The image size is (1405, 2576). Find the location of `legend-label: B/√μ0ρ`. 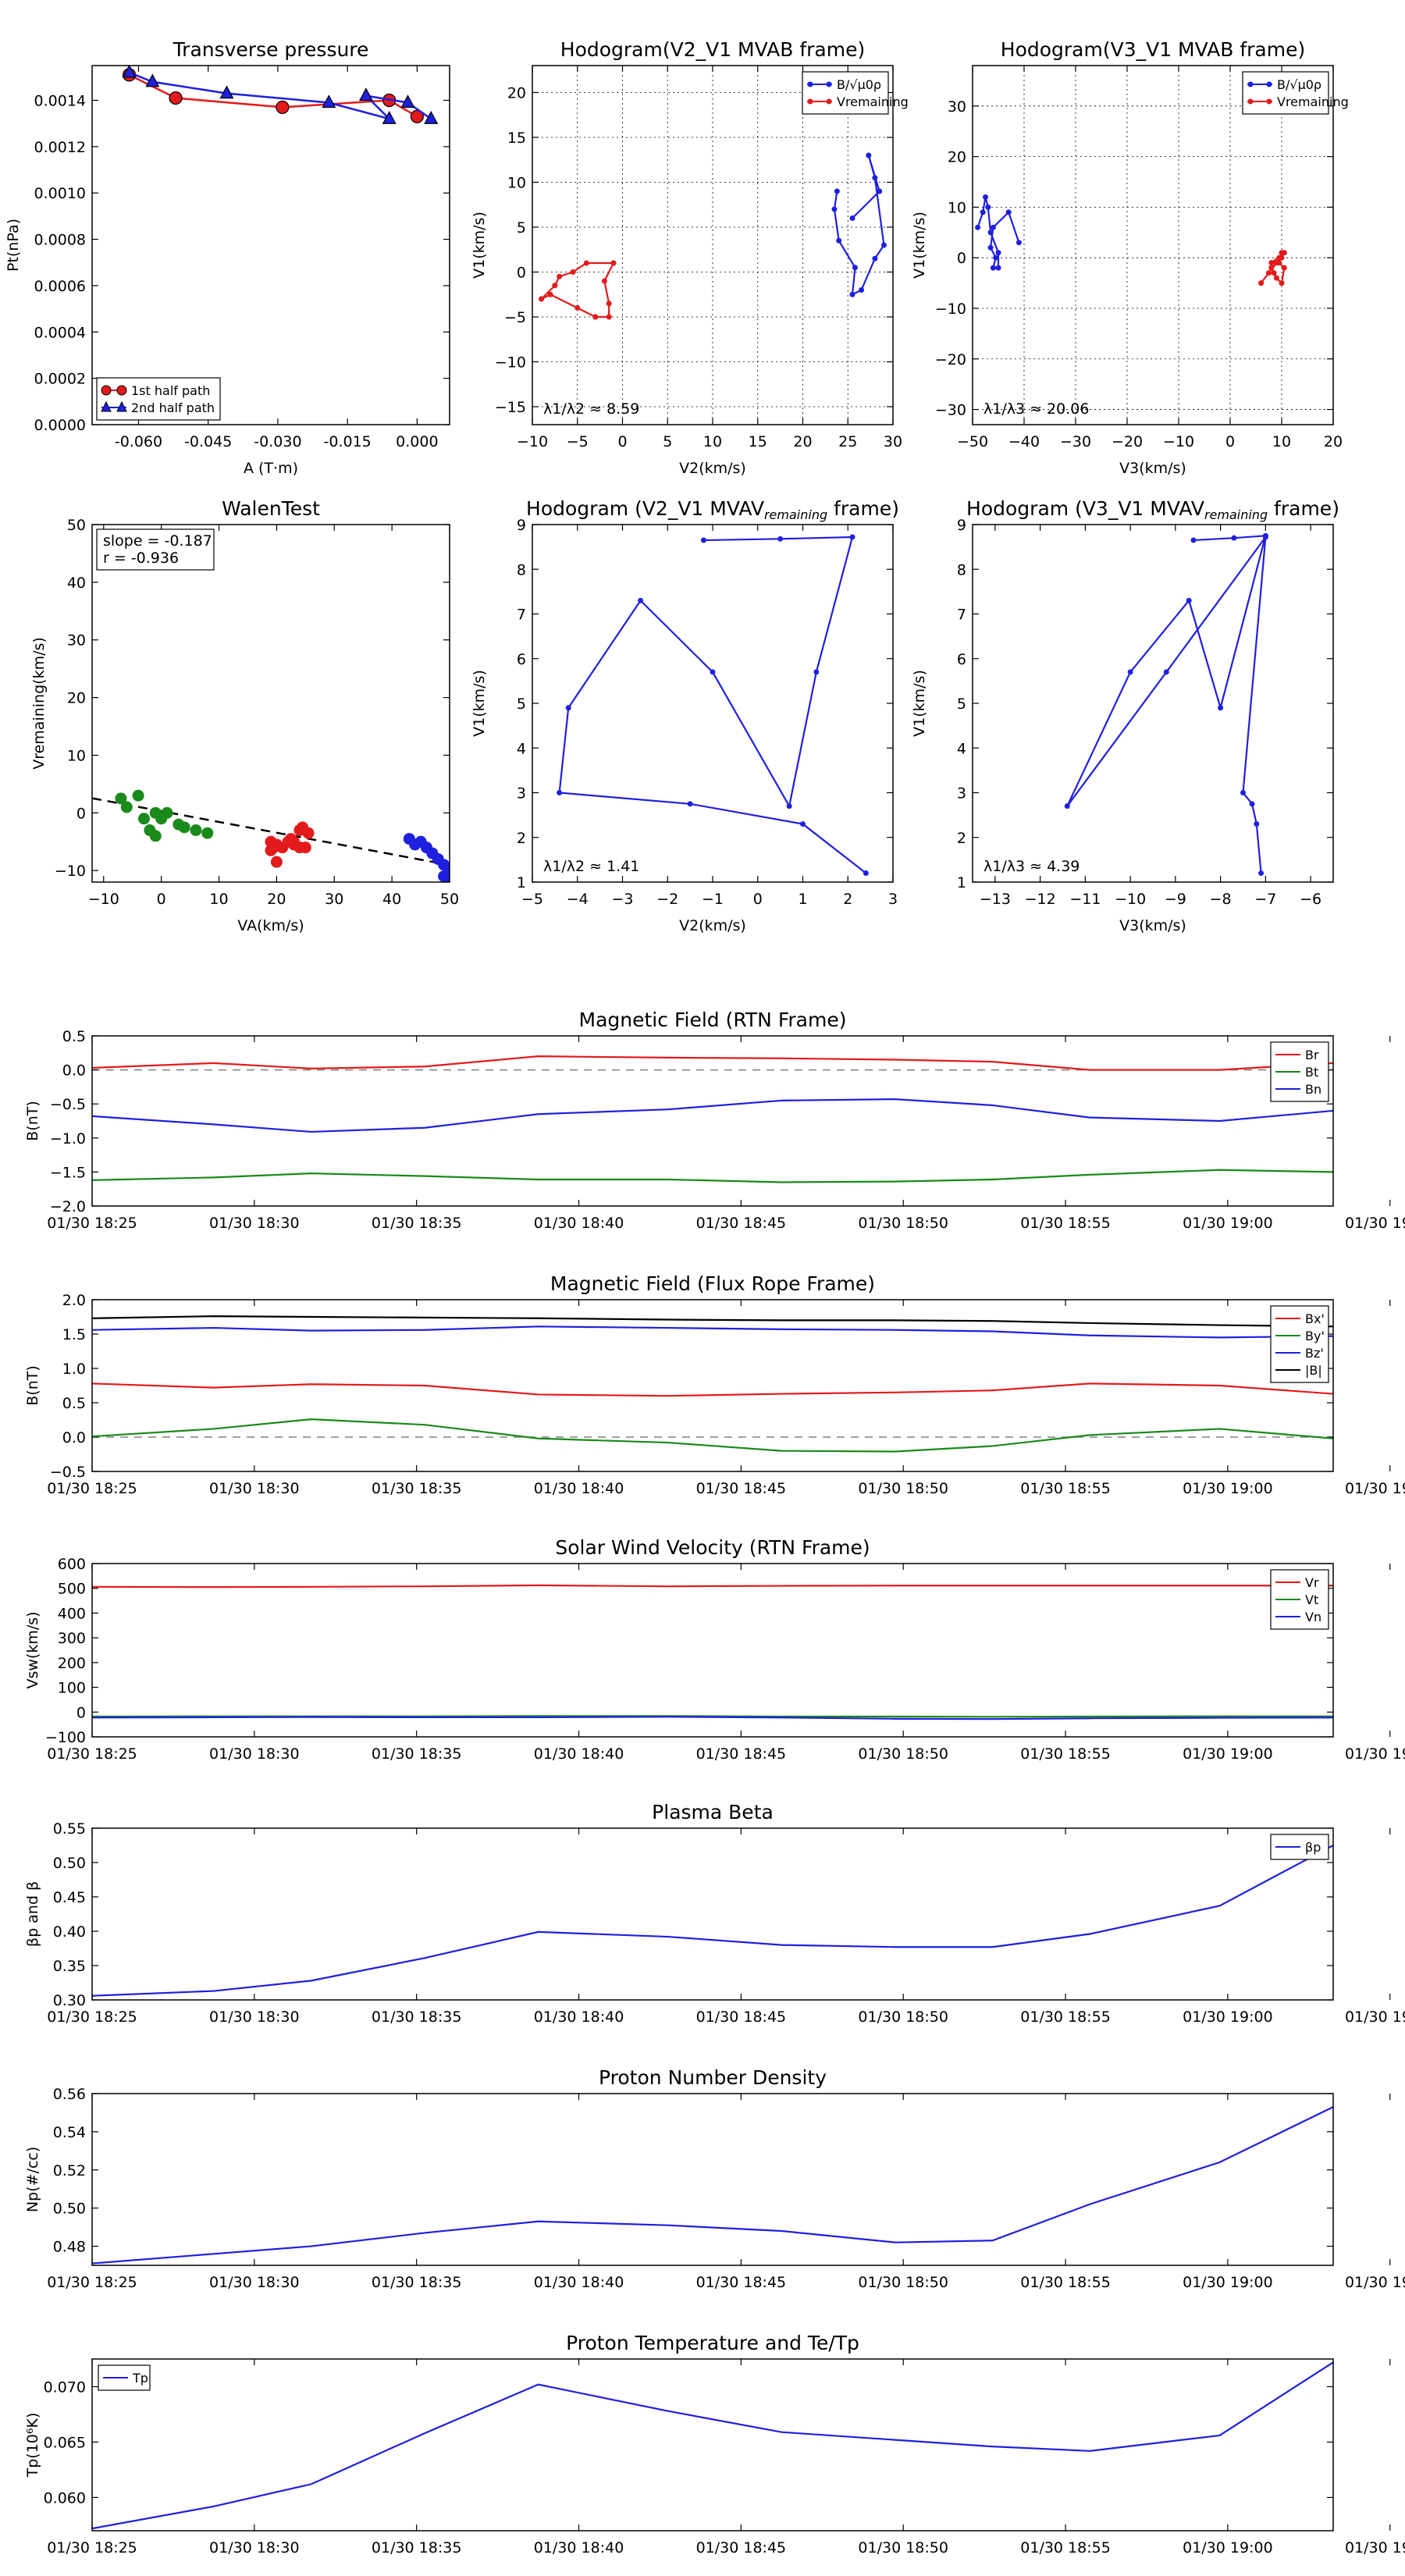

legend-label: B/√μ0ρ is located at coordinates (1299, 84).